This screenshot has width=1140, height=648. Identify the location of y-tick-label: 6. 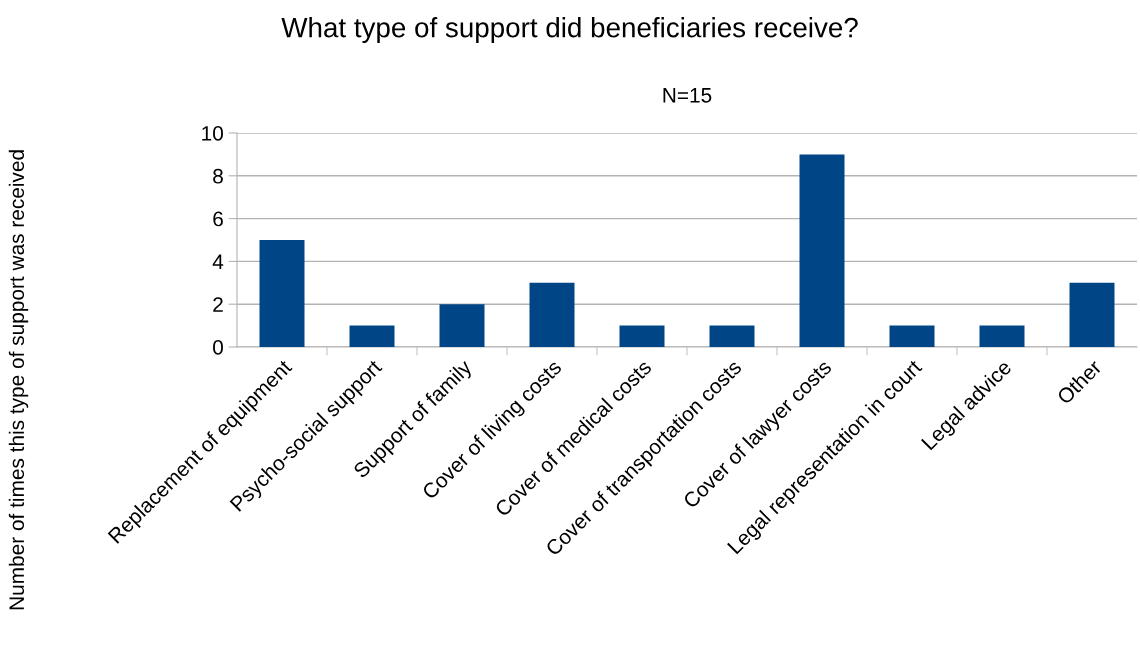
(218, 219).